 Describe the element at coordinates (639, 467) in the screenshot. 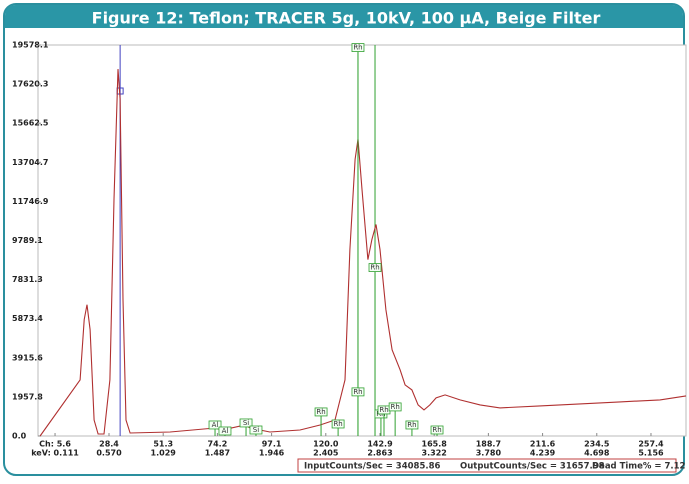

I see `footer-text: Dead Time% = 7.12` at that location.